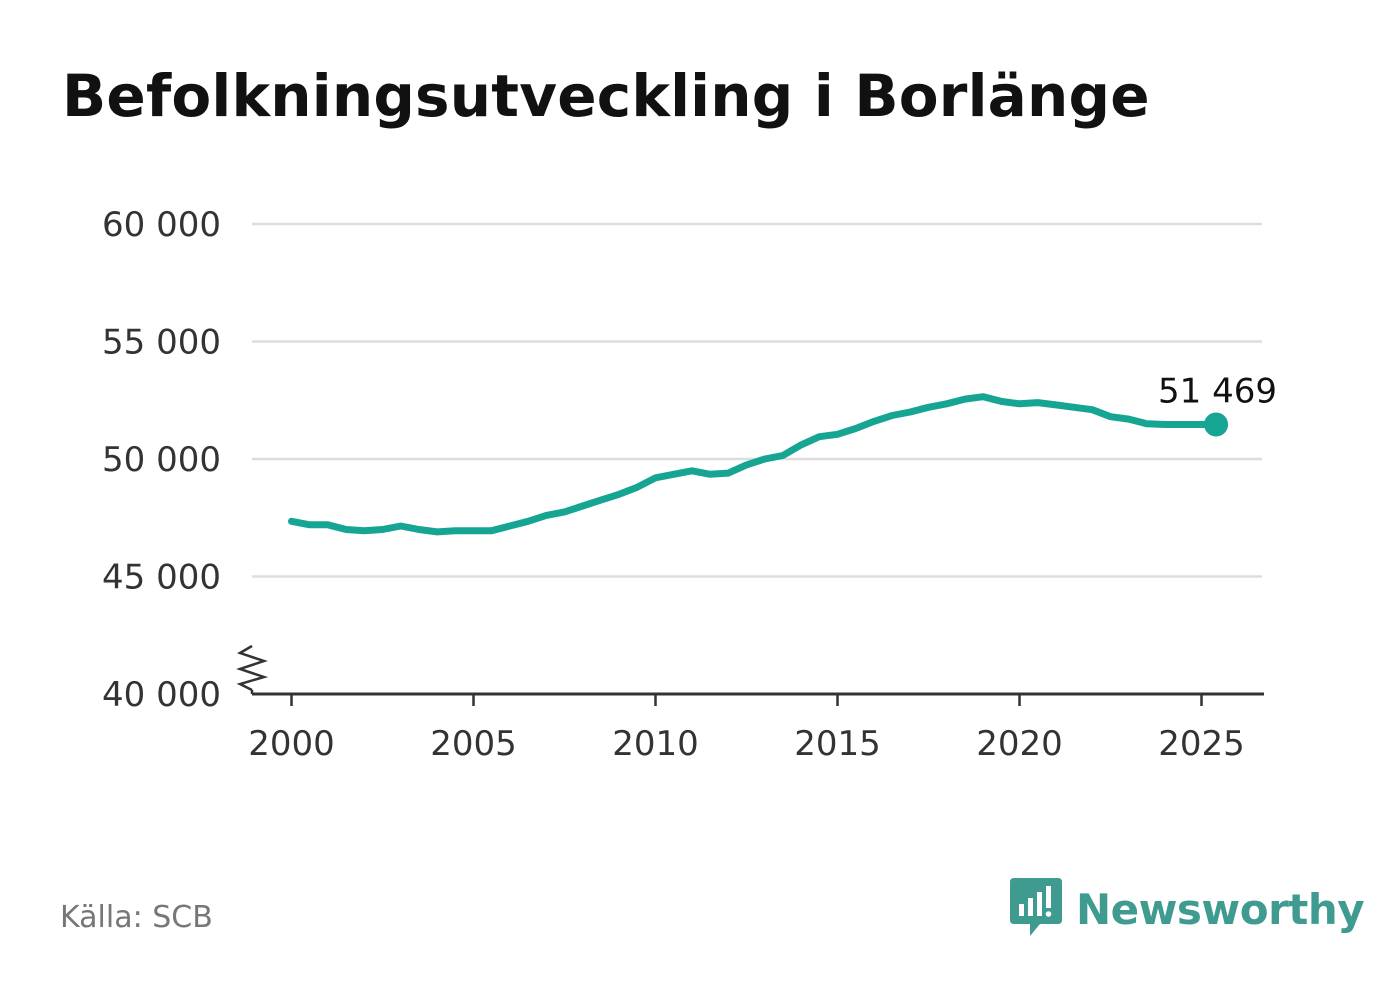 This screenshot has height=999, width=1382. What do you see at coordinates (473, 744) in the screenshot?
I see `x-tick-label: 2005` at bounding box center [473, 744].